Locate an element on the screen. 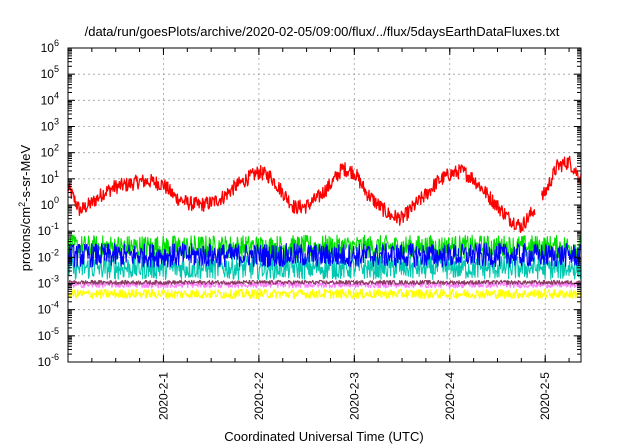 Image resolution: width=640 pixels, height=448 pixels. y-tick-label: 10⁵ is located at coordinates (50, 72).